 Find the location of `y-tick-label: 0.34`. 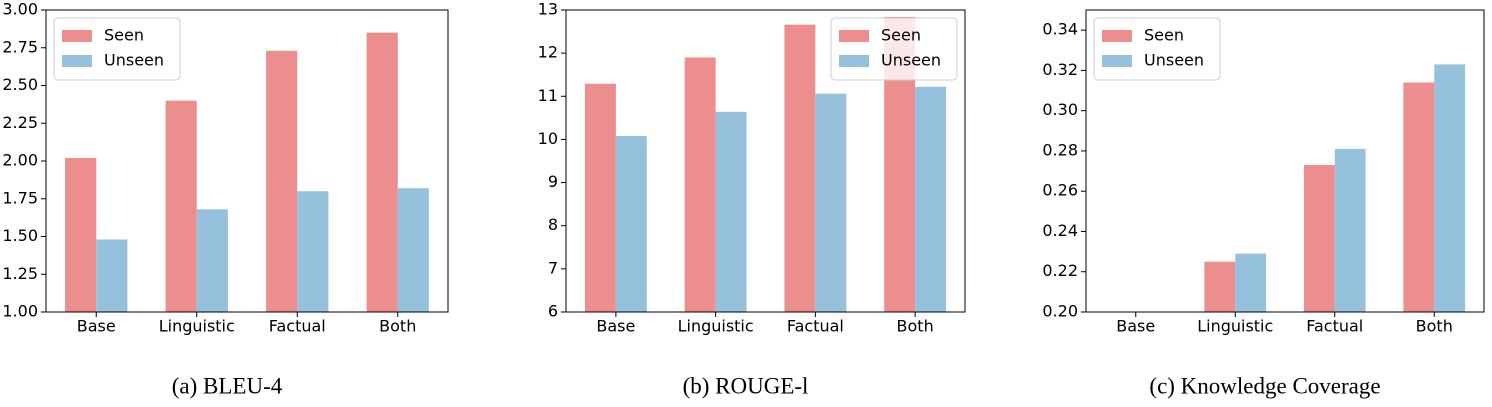

y-tick-label: 0.34 is located at coordinates (1060, 29).